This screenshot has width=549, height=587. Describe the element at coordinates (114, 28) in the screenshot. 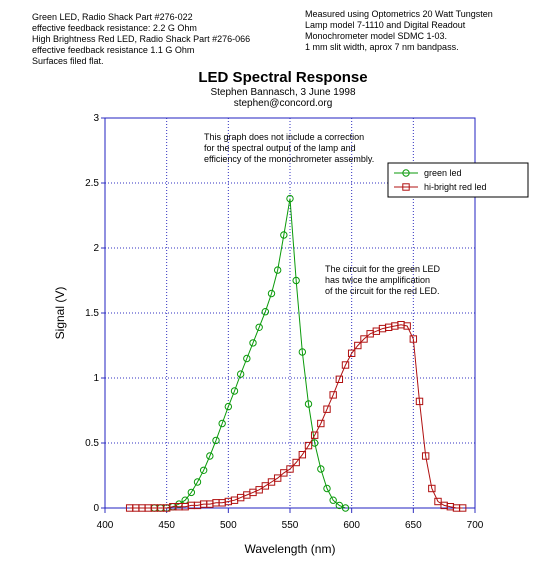

I see `note: effective feedback resistance: 2.2 G Ohm` at that location.